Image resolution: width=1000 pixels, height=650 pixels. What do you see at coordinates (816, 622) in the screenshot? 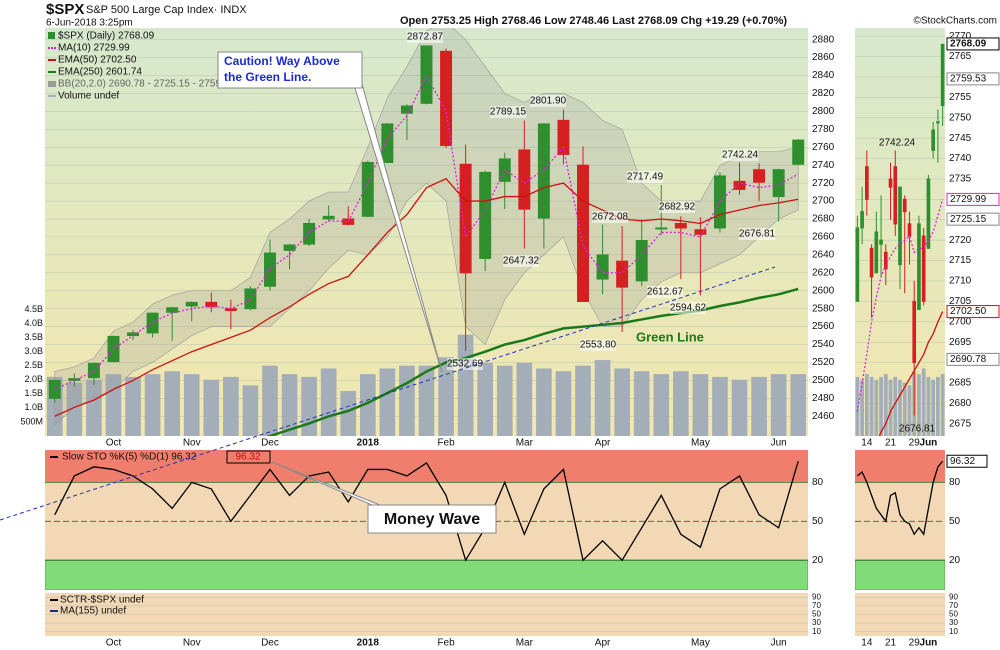
I see `y-tick-label: 30` at bounding box center [816, 622].